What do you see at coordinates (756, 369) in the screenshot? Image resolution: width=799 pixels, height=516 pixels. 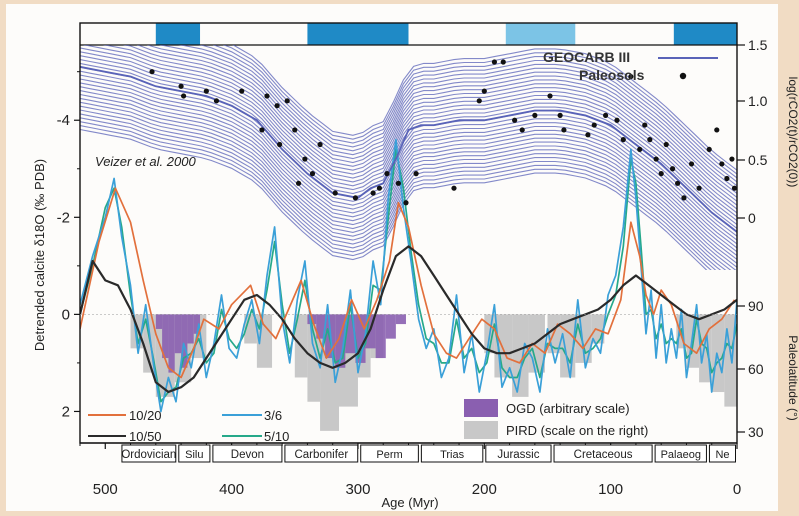 I see `right-bottom-tick-label-1: 60` at bounding box center [756, 369].